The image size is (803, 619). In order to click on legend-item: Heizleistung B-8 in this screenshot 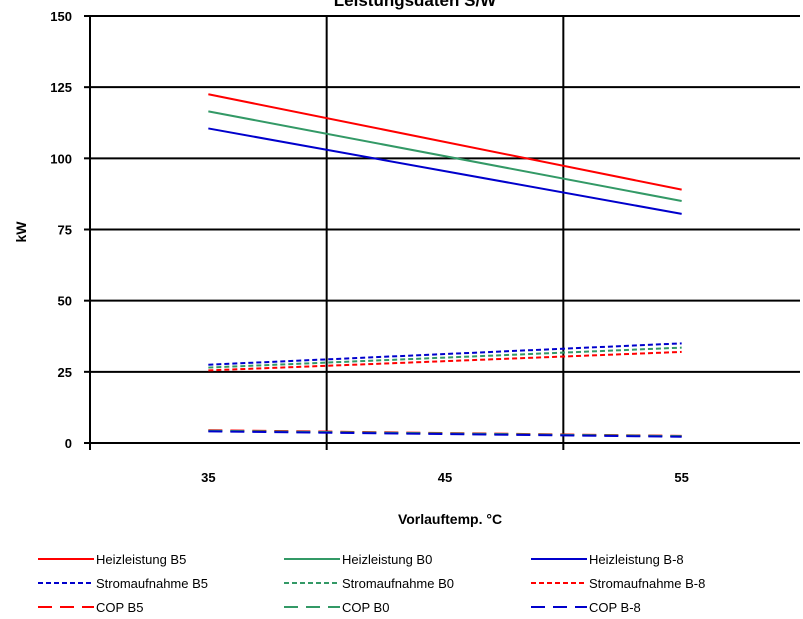, I will do `click(607, 559)`.